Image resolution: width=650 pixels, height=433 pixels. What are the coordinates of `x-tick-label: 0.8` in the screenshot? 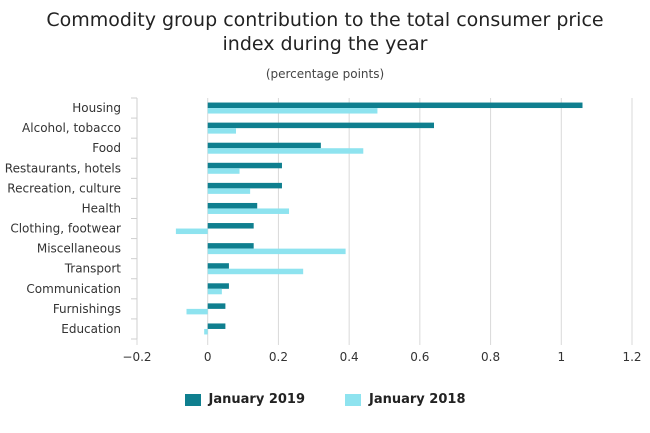 It's located at (490, 357).